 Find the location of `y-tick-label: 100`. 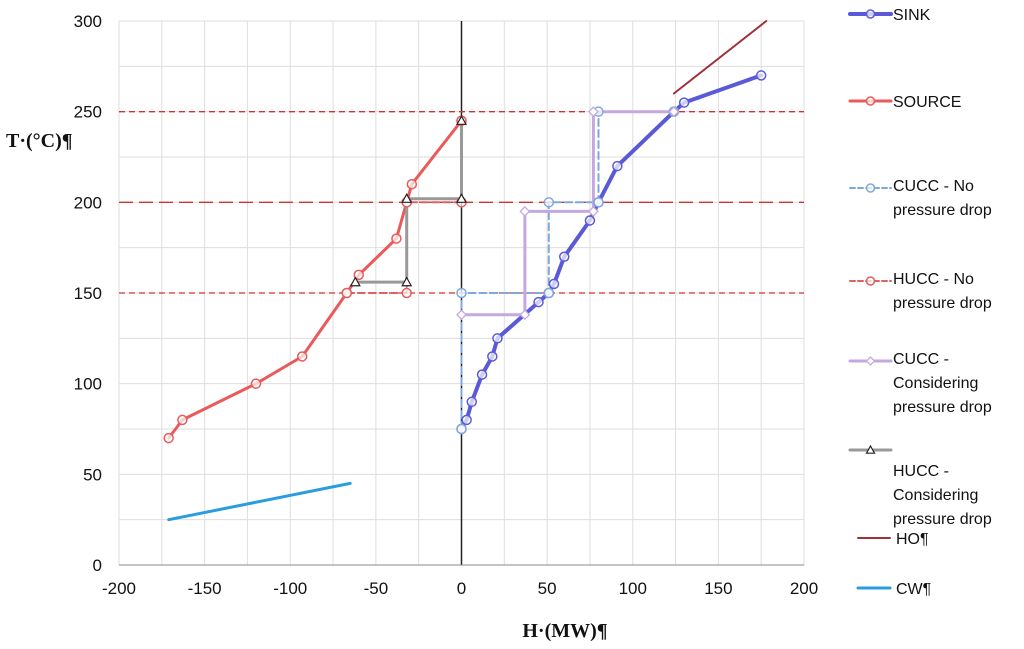

y-tick-label: 100 is located at coordinates (88, 384).